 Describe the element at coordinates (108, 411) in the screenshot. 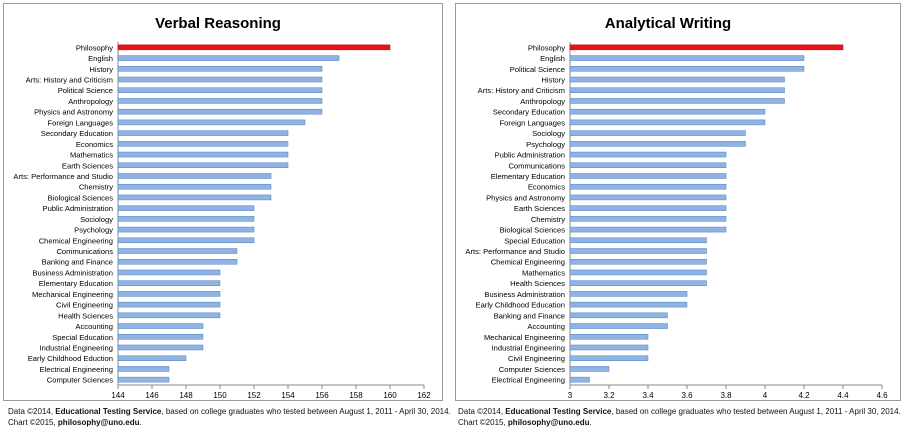

I see `footer-source: Educational Testing Service` at that location.